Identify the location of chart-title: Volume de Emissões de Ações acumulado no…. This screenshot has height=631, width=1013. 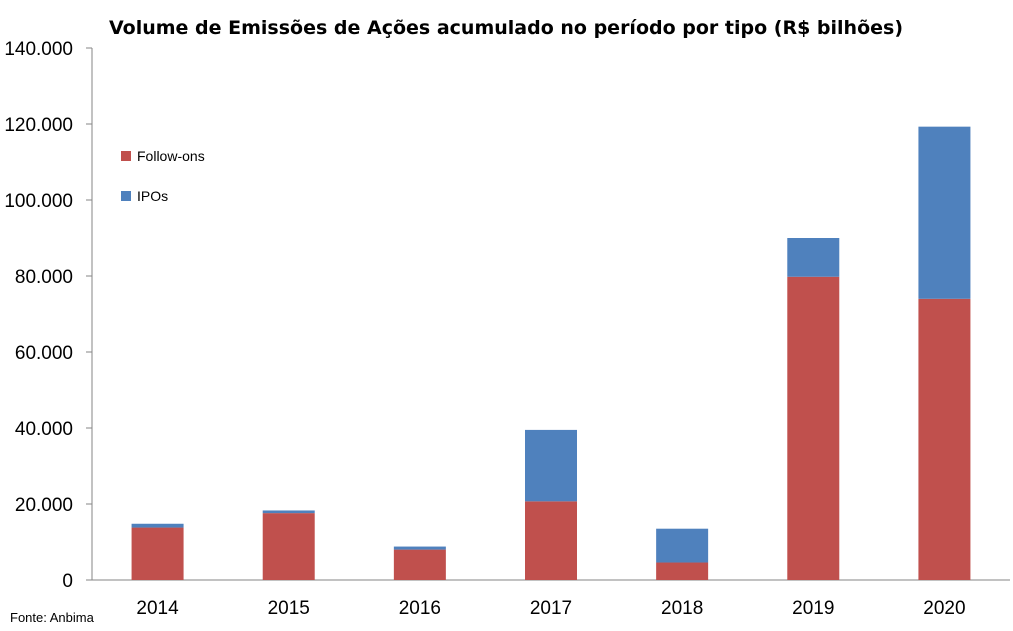
(506, 28).